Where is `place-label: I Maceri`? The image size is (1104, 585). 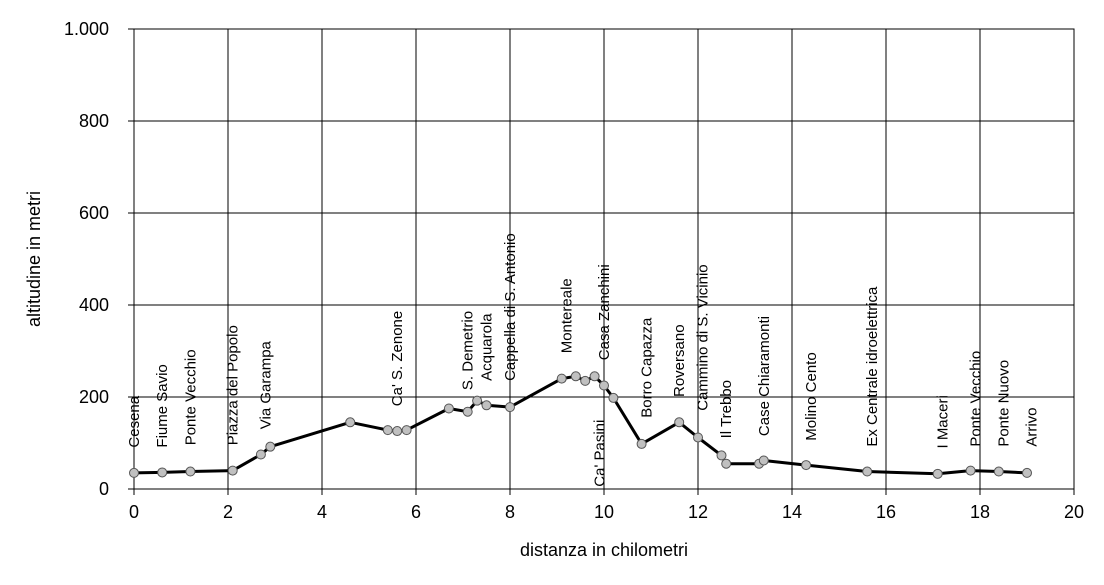 place-label: I Maceri is located at coordinates (942, 421).